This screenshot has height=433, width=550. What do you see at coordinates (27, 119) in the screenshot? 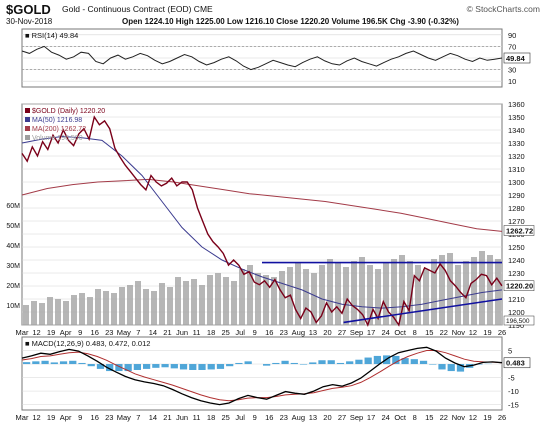
I see `legend-swatch` at bounding box center [27, 119].